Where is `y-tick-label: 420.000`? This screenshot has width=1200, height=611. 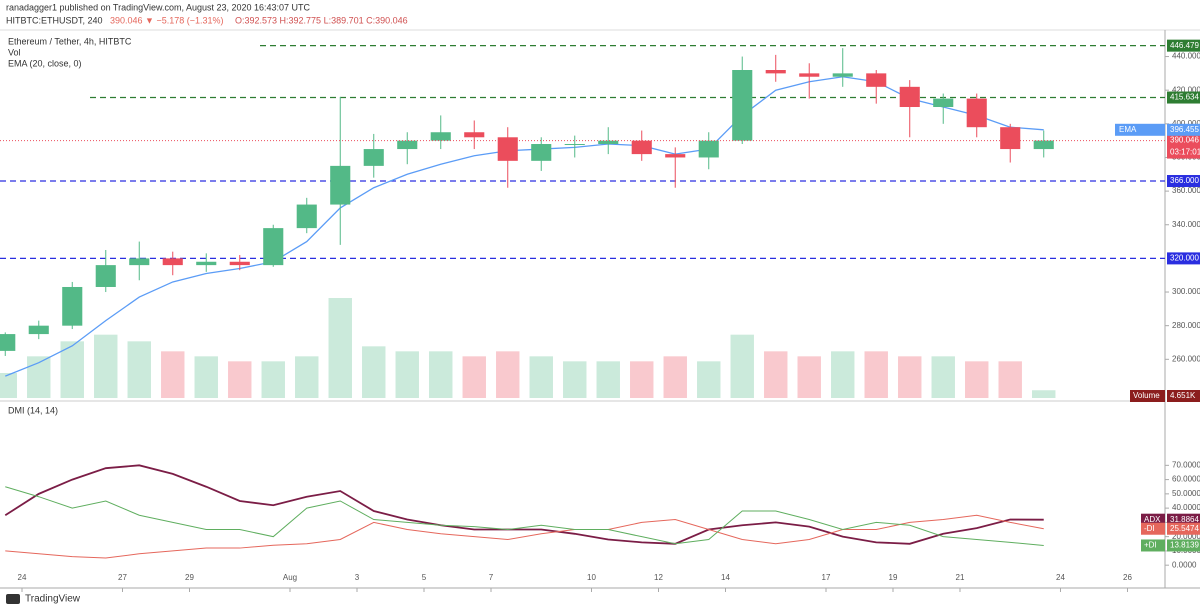
y-tick-label: 420.000 is located at coordinates (1186, 89).